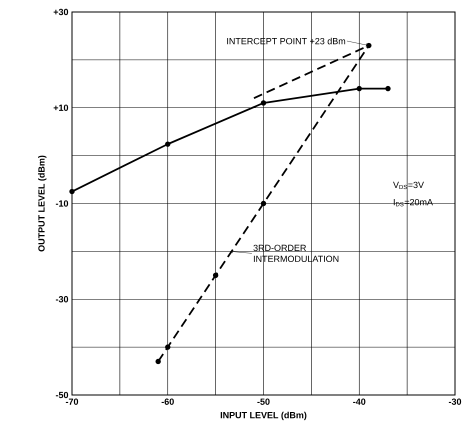 The image size is (464, 448). Describe the element at coordinates (42, 204) in the screenshot. I see `y-axis-title: OUTPUT LEVEL (dBm)` at that location.